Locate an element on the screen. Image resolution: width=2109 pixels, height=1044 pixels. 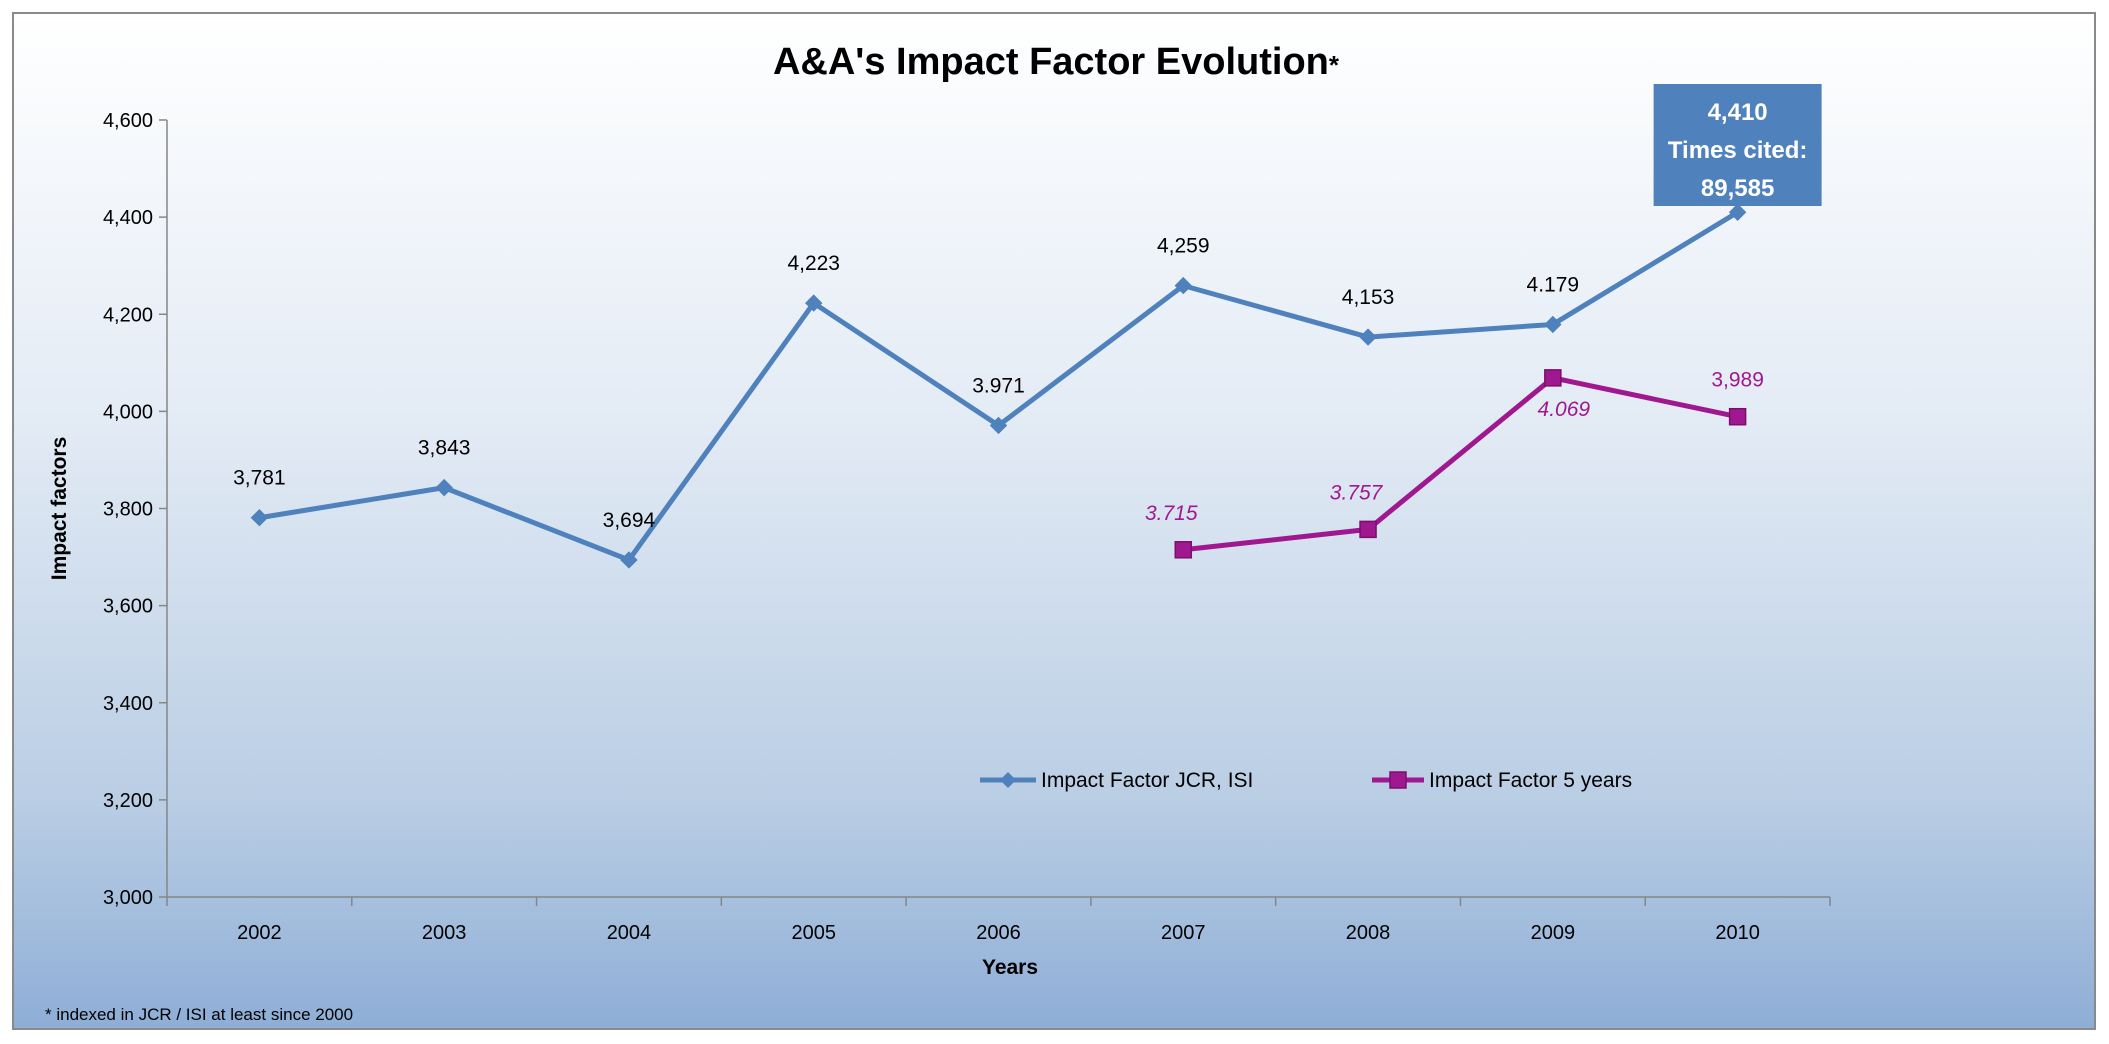
x-tick-label: 2002 is located at coordinates (259, 933).